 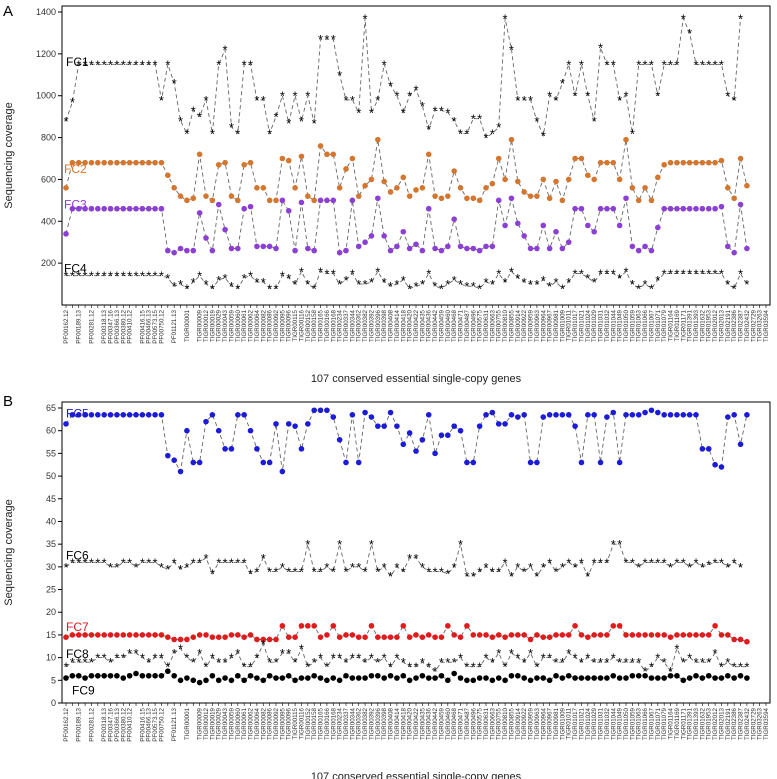 What do you see at coordinates (130, 326) in the screenshot?
I see `x-tick-label: PF00410.12` at bounding box center [130, 326].